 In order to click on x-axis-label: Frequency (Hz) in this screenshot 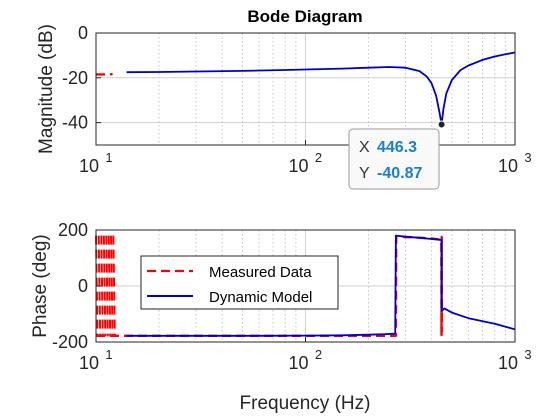, I will do `click(305, 403)`.